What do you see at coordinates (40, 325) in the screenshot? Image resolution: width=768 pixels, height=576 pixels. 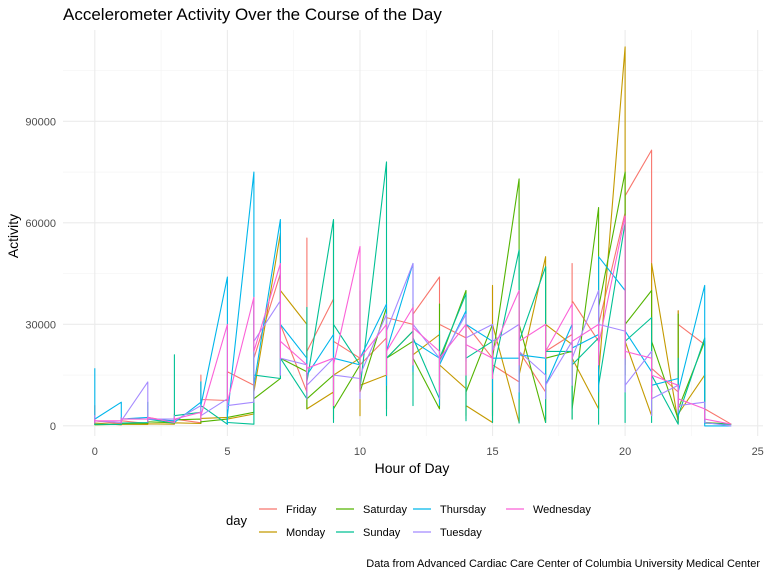 I see `y-tick-label: 30000` at bounding box center [40, 325].